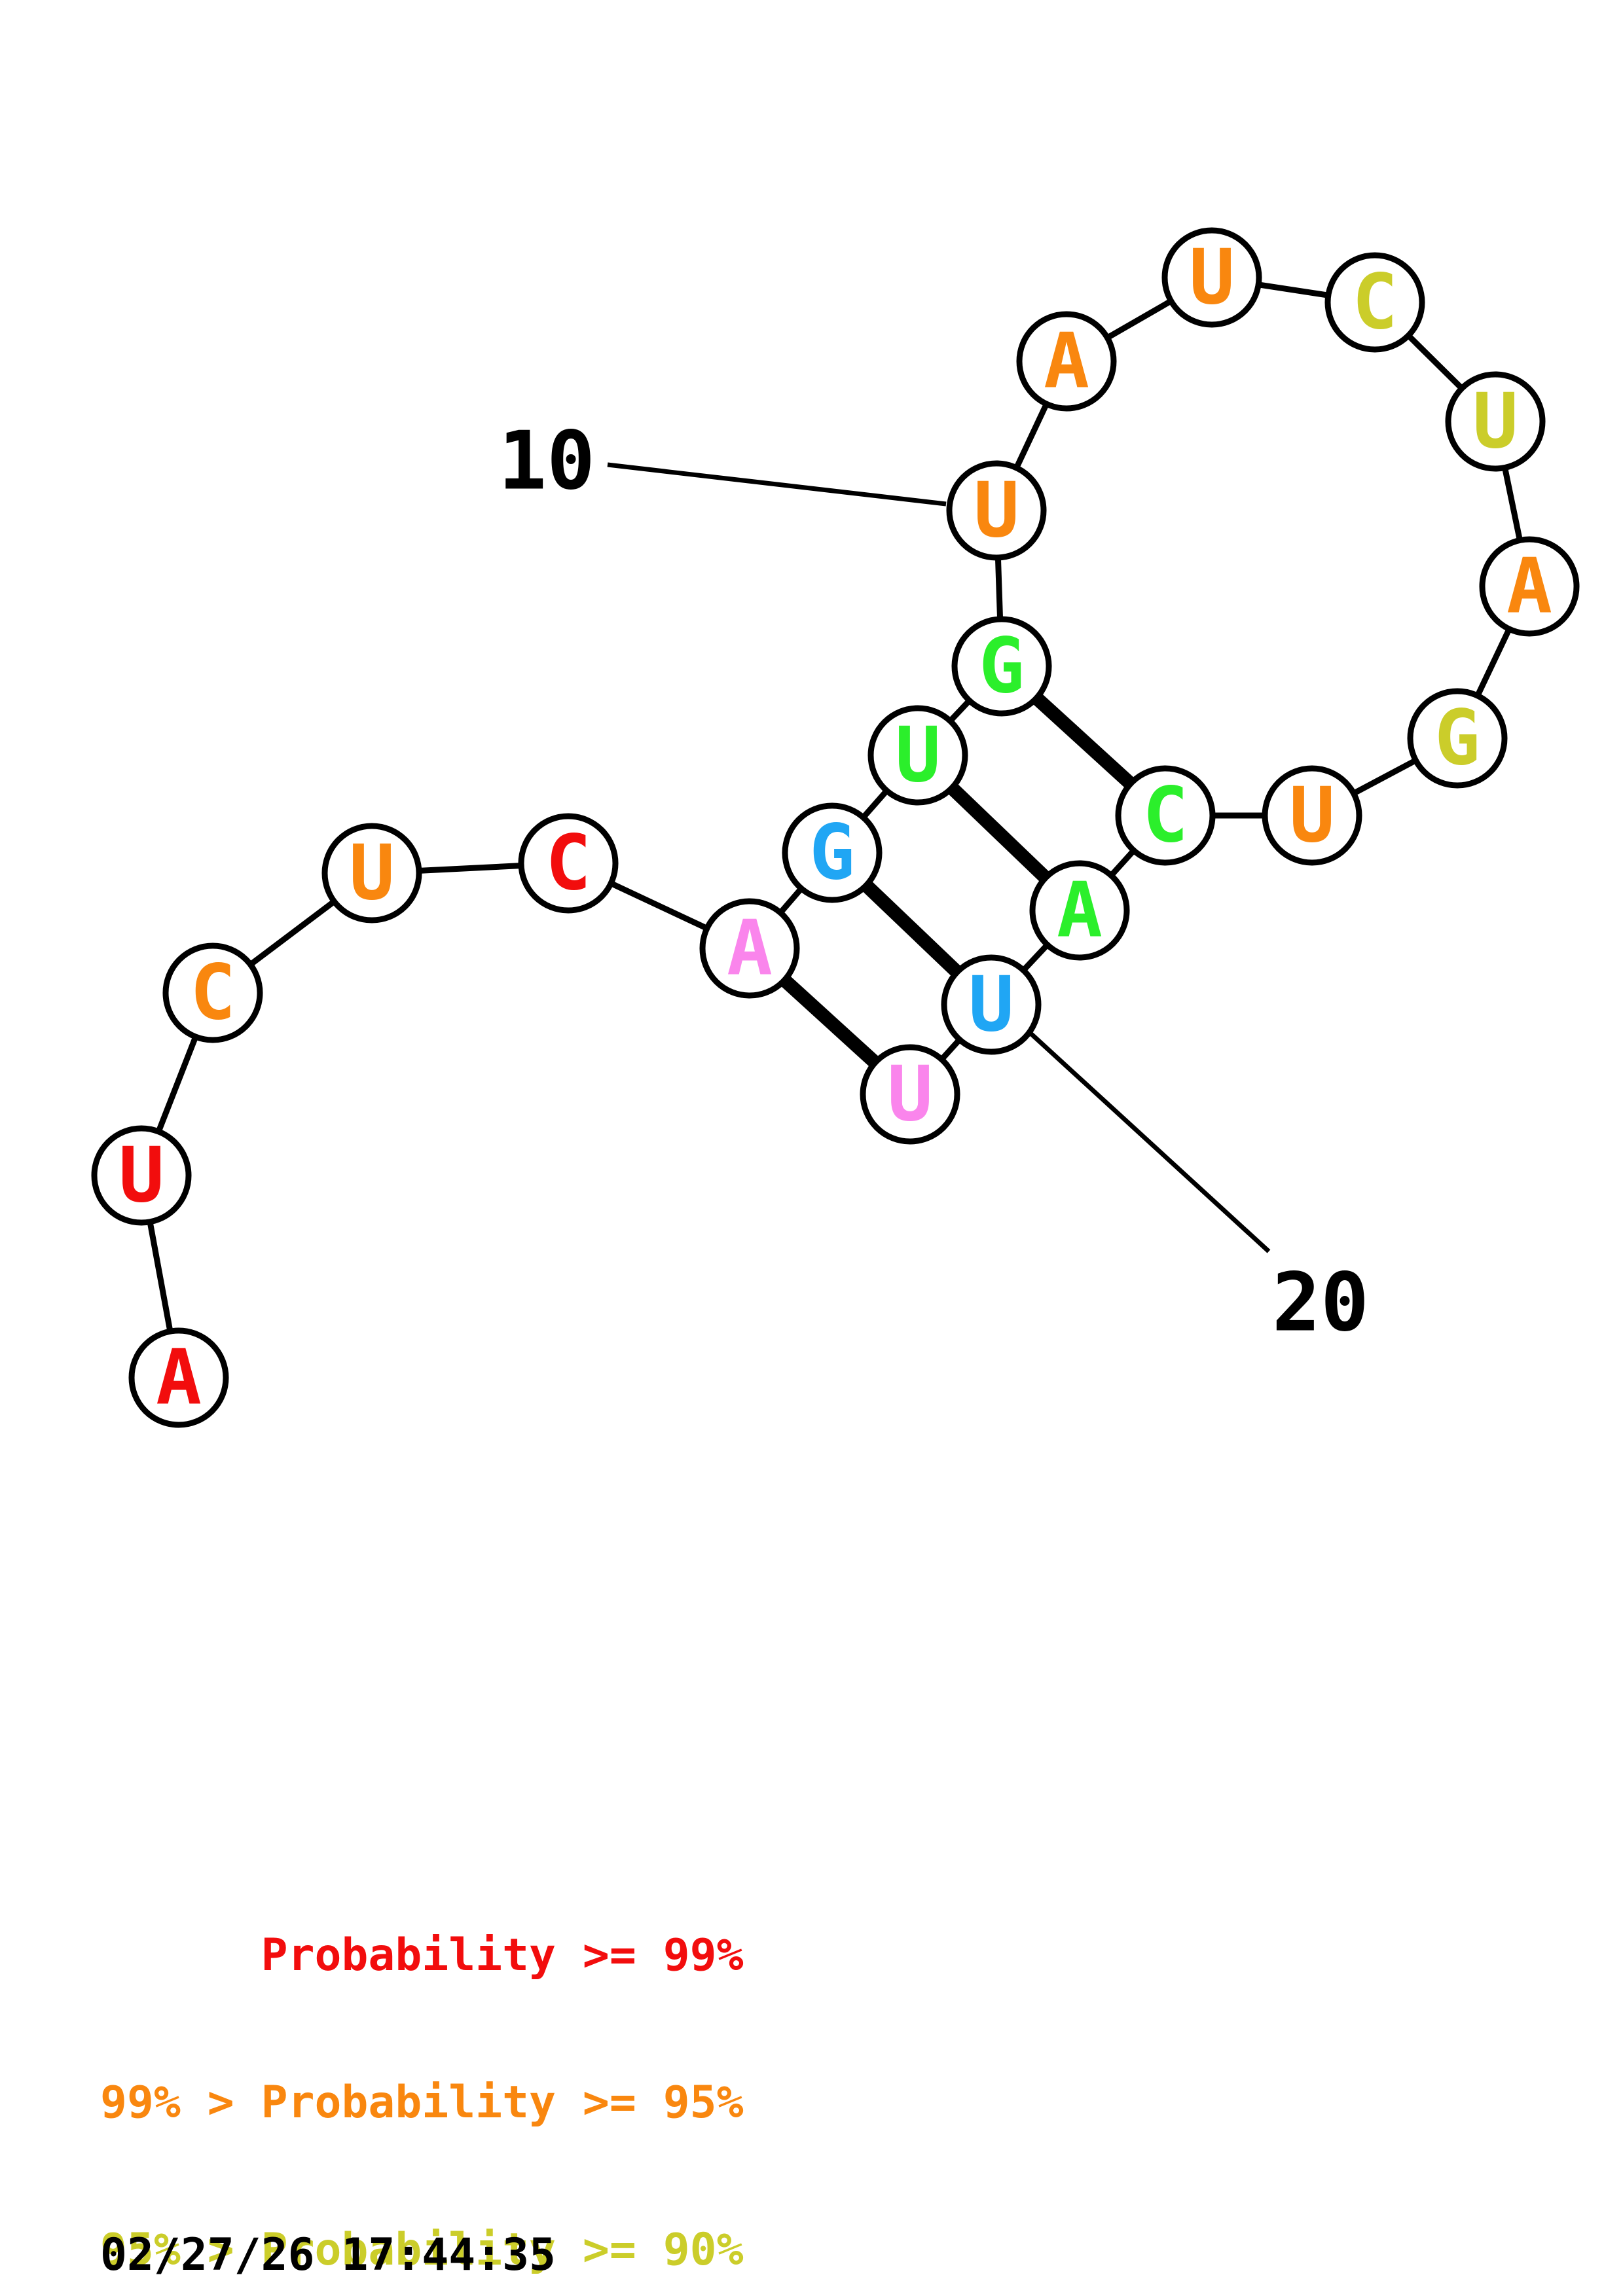 Image resolution: width=1623 pixels, height=2296 pixels. What do you see at coordinates (328, 2255) in the screenshot?
I see `timestamp: 02/27/26 17:44:35` at bounding box center [328, 2255].